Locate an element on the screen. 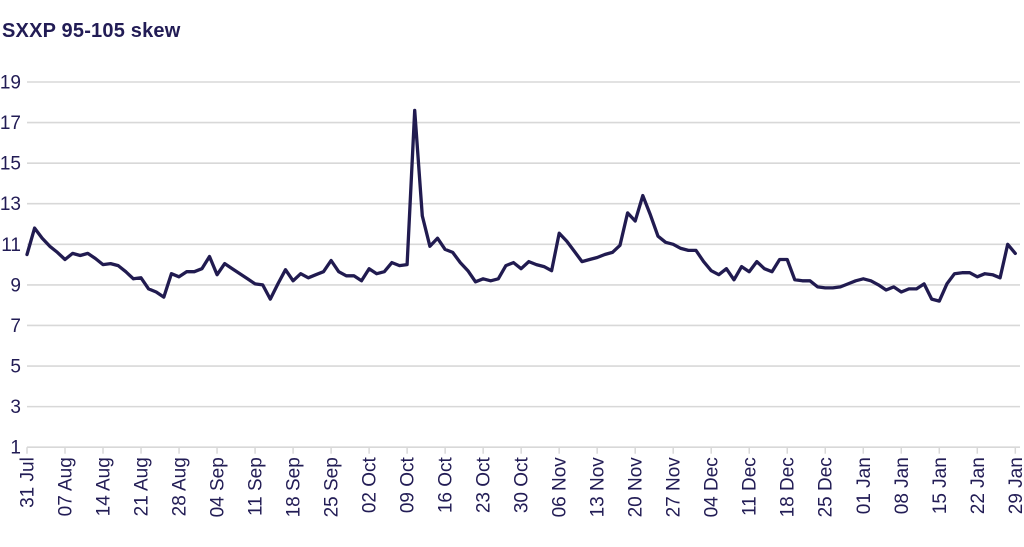 Image resolution: width=1024 pixels, height=547 pixels. x-tick-label: 11 Sep is located at coordinates (256, 486).